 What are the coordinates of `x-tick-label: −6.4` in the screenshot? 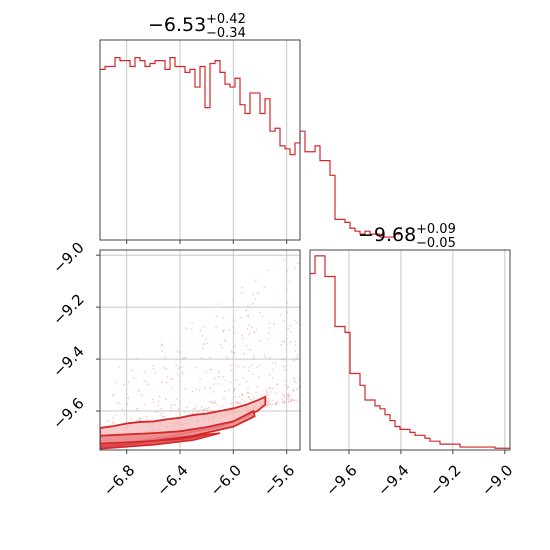 It's located at (172, 480).